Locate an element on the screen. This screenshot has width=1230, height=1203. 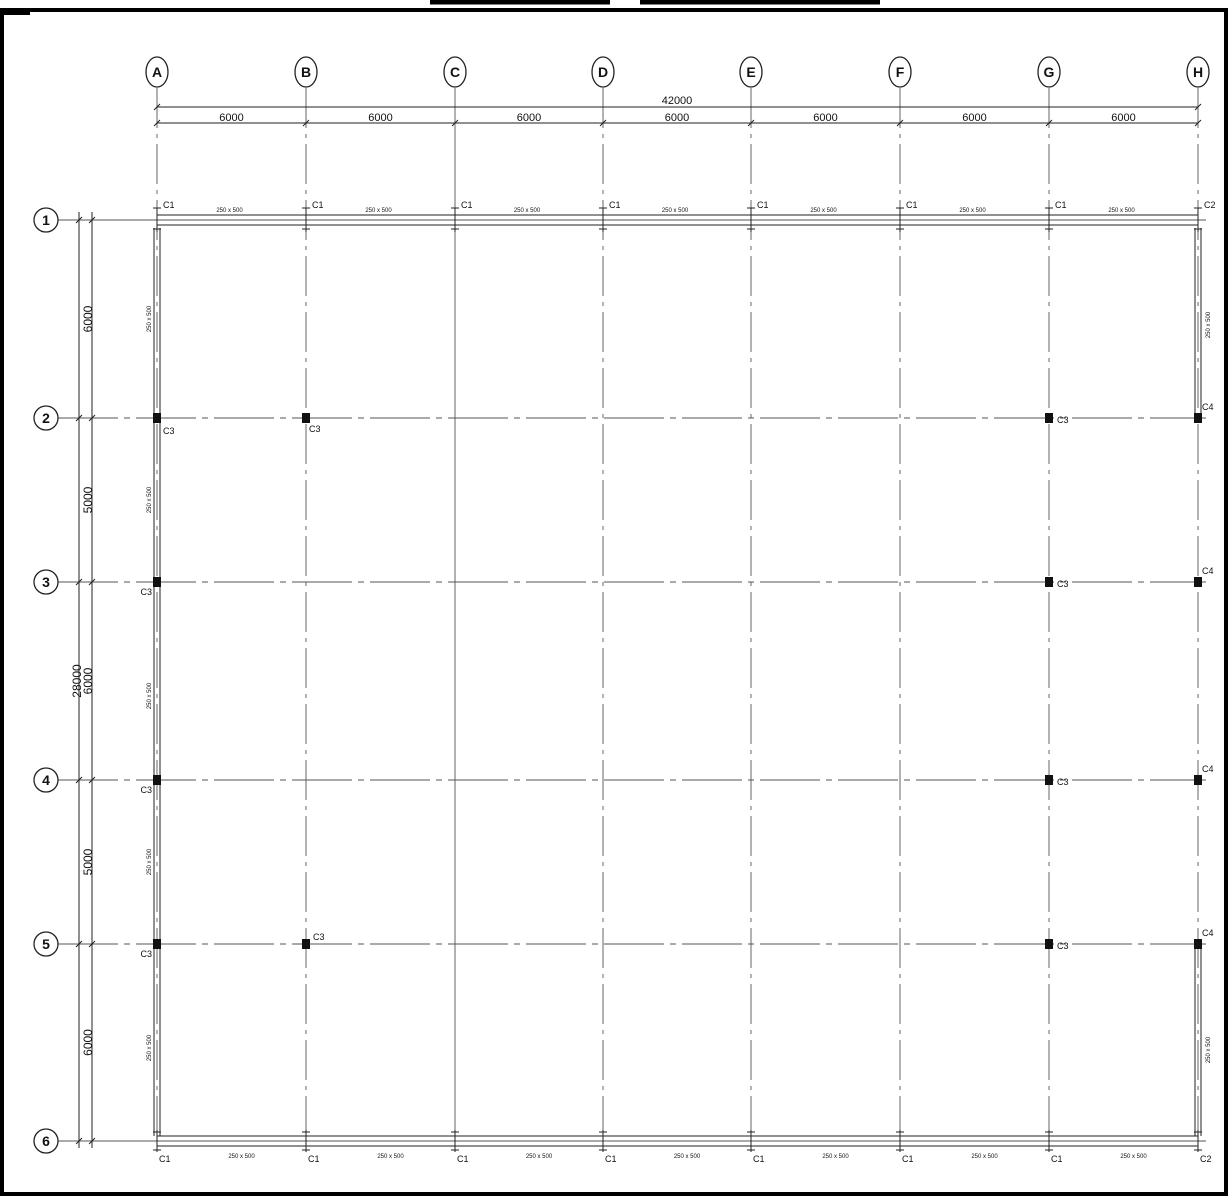
column-G4 is located at coordinates (1049, 780).